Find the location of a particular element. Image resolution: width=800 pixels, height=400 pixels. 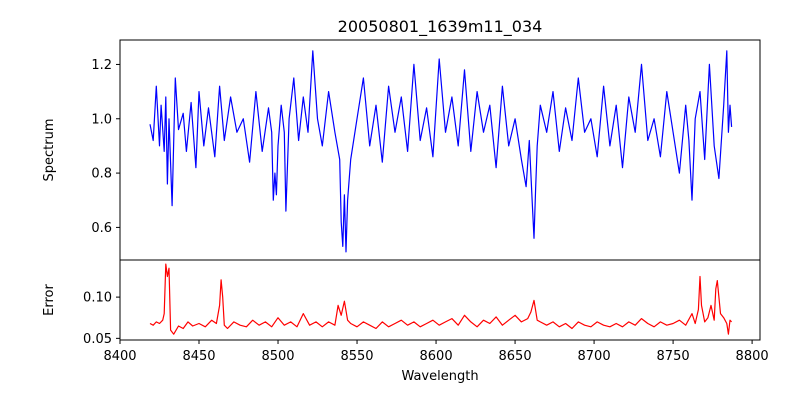

x-tick-label: 8800 is located at coordinates (752, 356).